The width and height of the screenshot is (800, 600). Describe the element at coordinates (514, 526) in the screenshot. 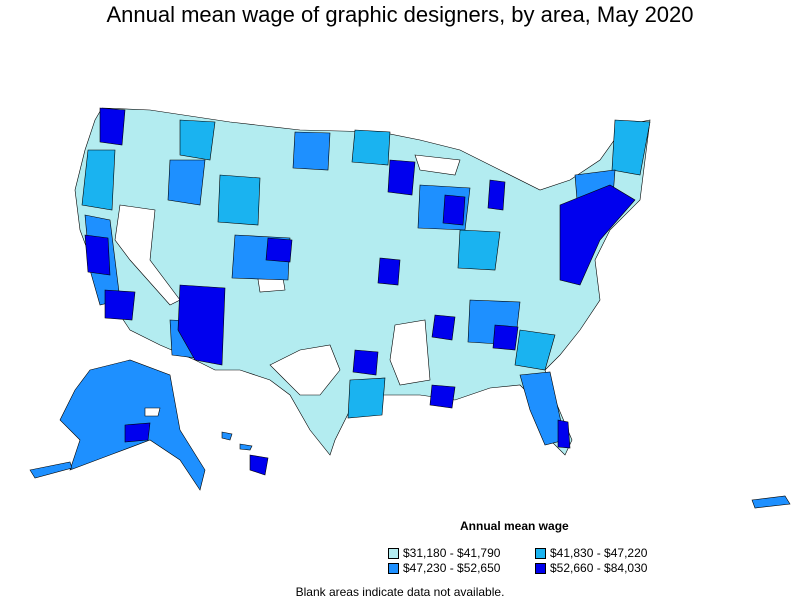

I see `legend-title: Annual mean wage` at that location.